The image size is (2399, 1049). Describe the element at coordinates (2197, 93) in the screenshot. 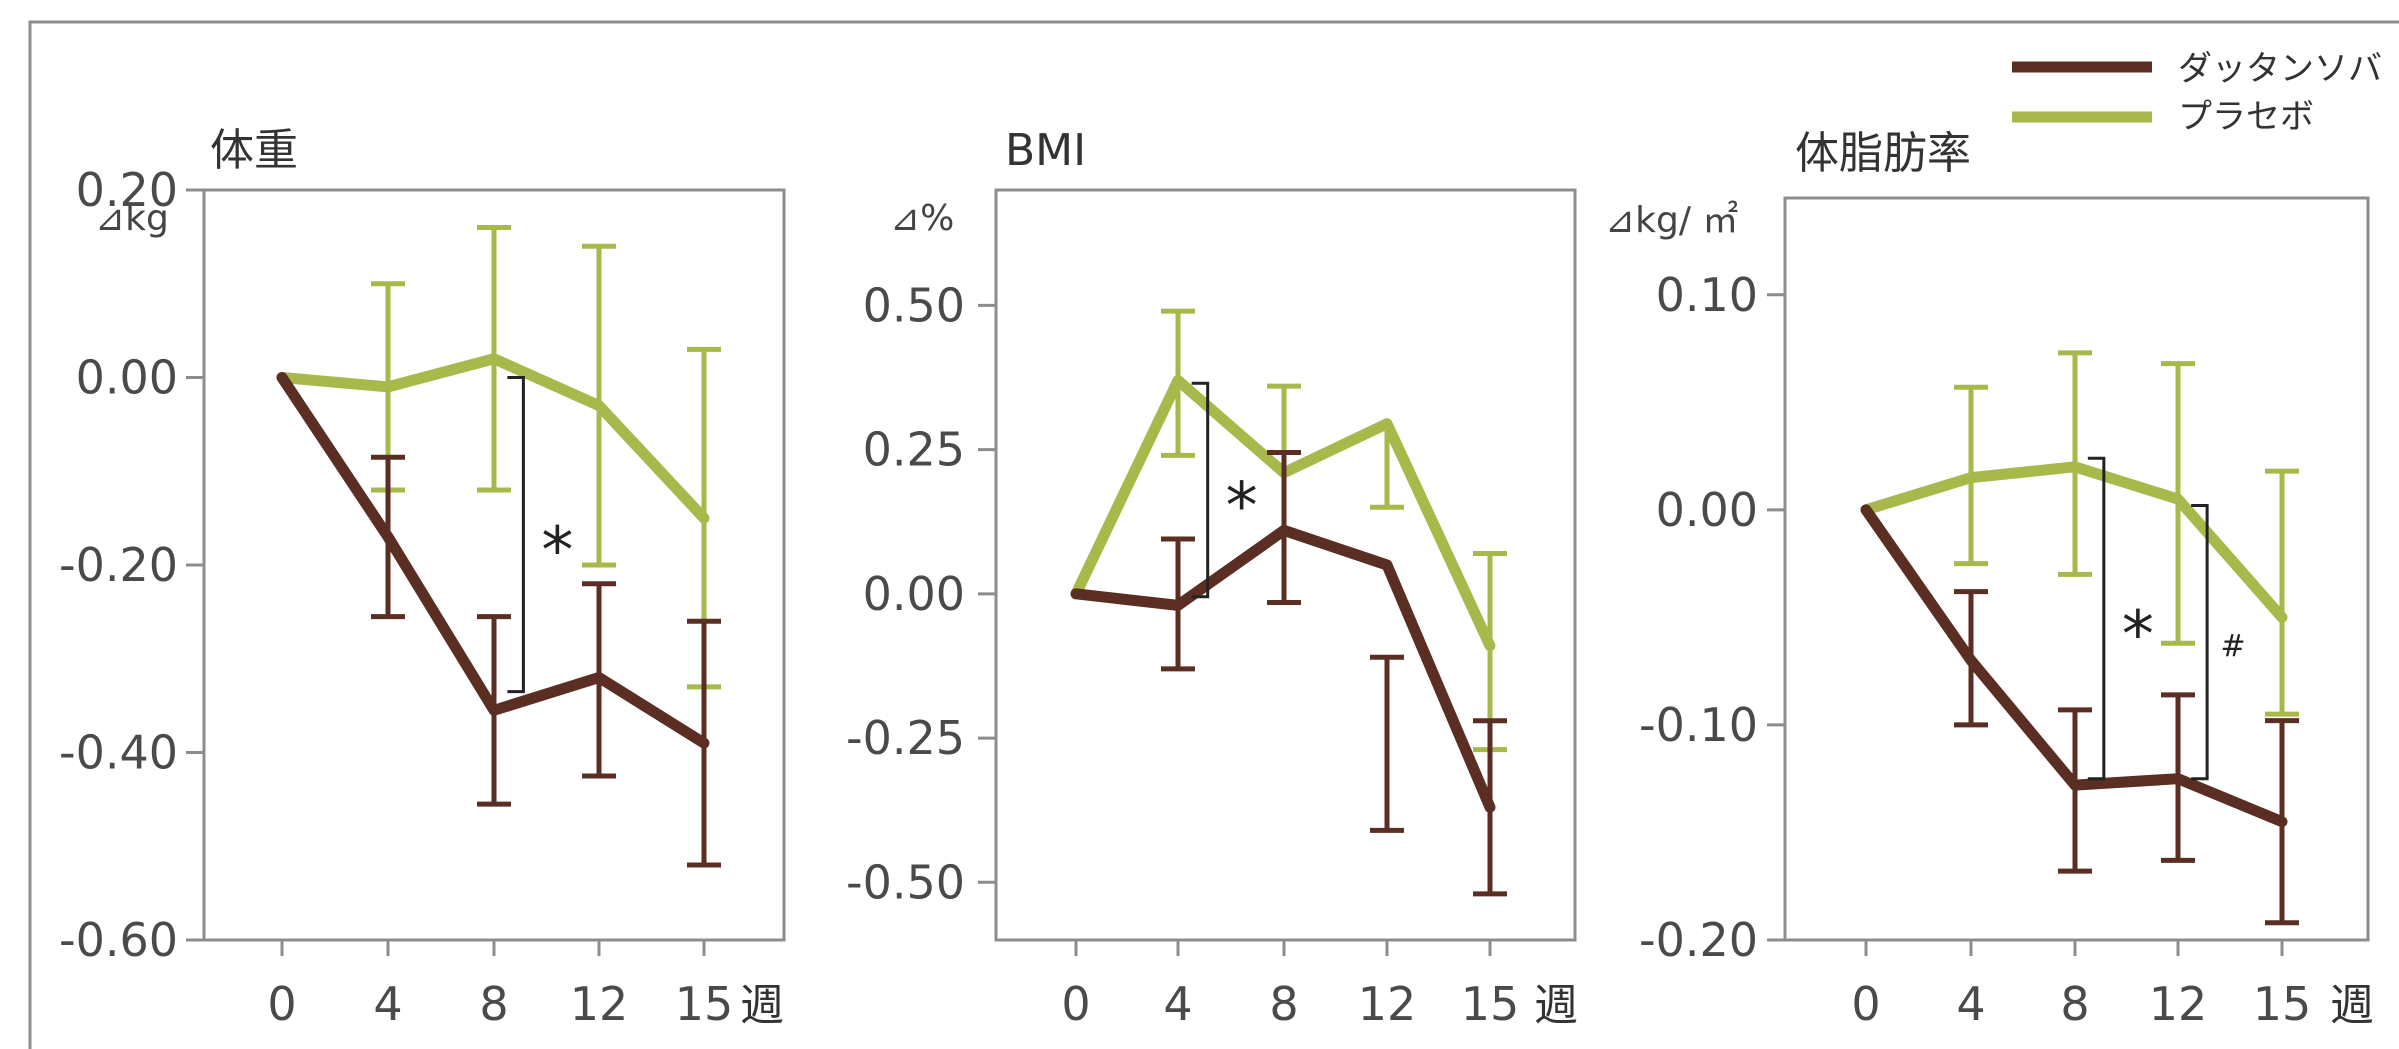

I see `legend: ダッタンソバ プラセボ` at that location.